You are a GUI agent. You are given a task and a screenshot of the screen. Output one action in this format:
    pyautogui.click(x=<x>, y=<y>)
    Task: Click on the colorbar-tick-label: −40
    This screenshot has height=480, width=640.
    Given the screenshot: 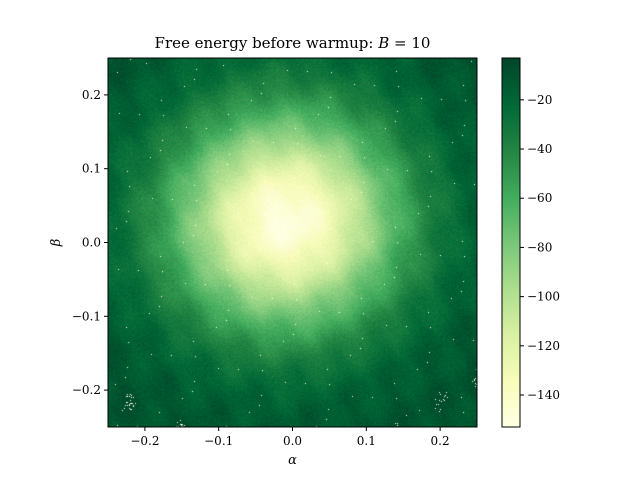 What is the action you would take?
    pyautogui.click(x=539, y=149)
    